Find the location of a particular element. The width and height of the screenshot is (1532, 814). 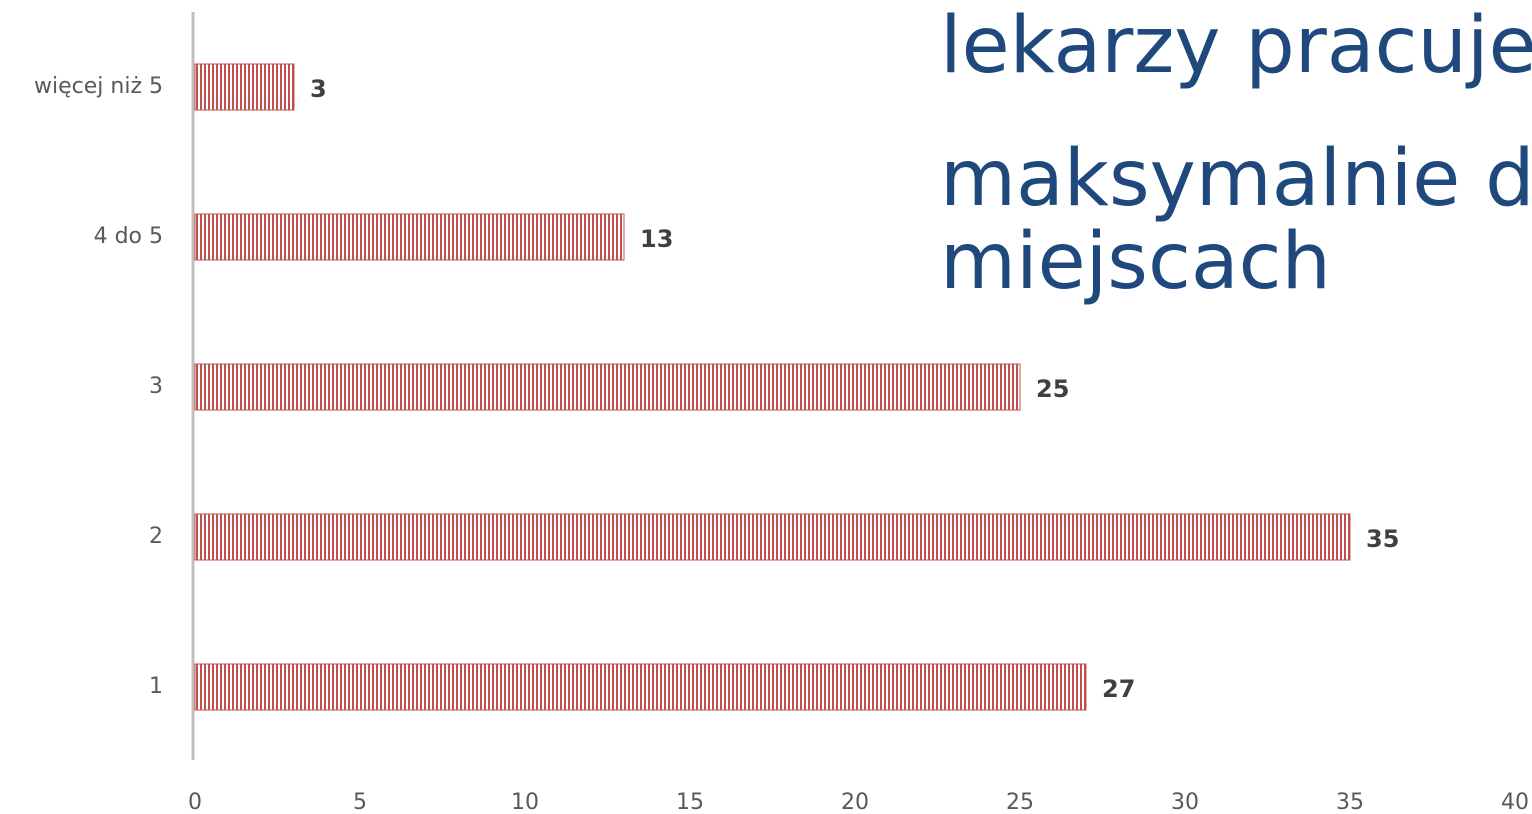

x-tick-label: 10 is located at coordinates (525, 802).